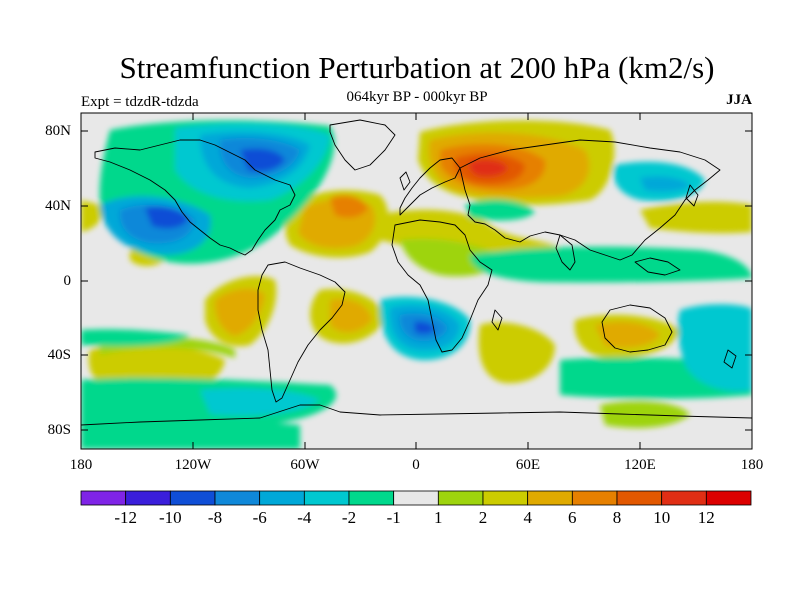 This screenshot has width=800, height=600. Describe the element at coordinates (500, 210) in the screenshot. I see `n-africa-negative` at that location.